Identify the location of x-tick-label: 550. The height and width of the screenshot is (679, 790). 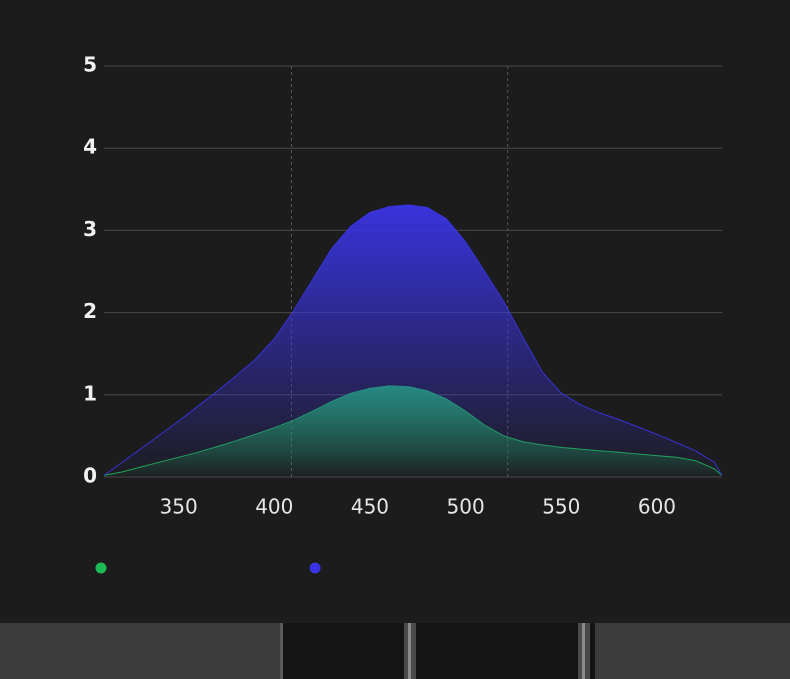
(561, 507).